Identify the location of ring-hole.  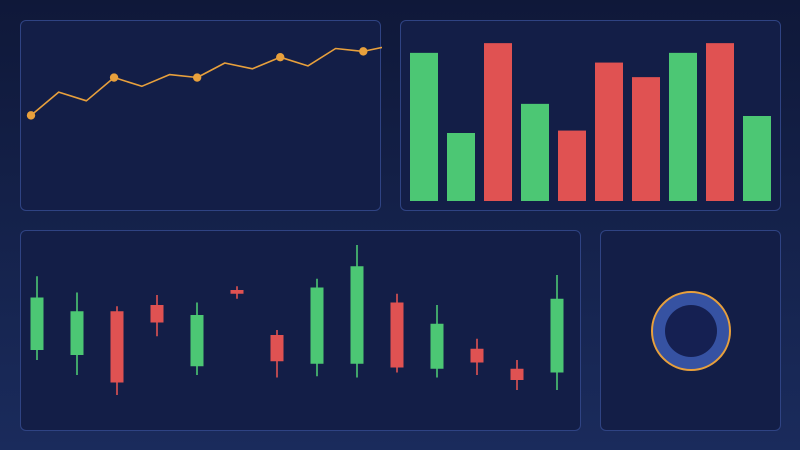
(691, 331).